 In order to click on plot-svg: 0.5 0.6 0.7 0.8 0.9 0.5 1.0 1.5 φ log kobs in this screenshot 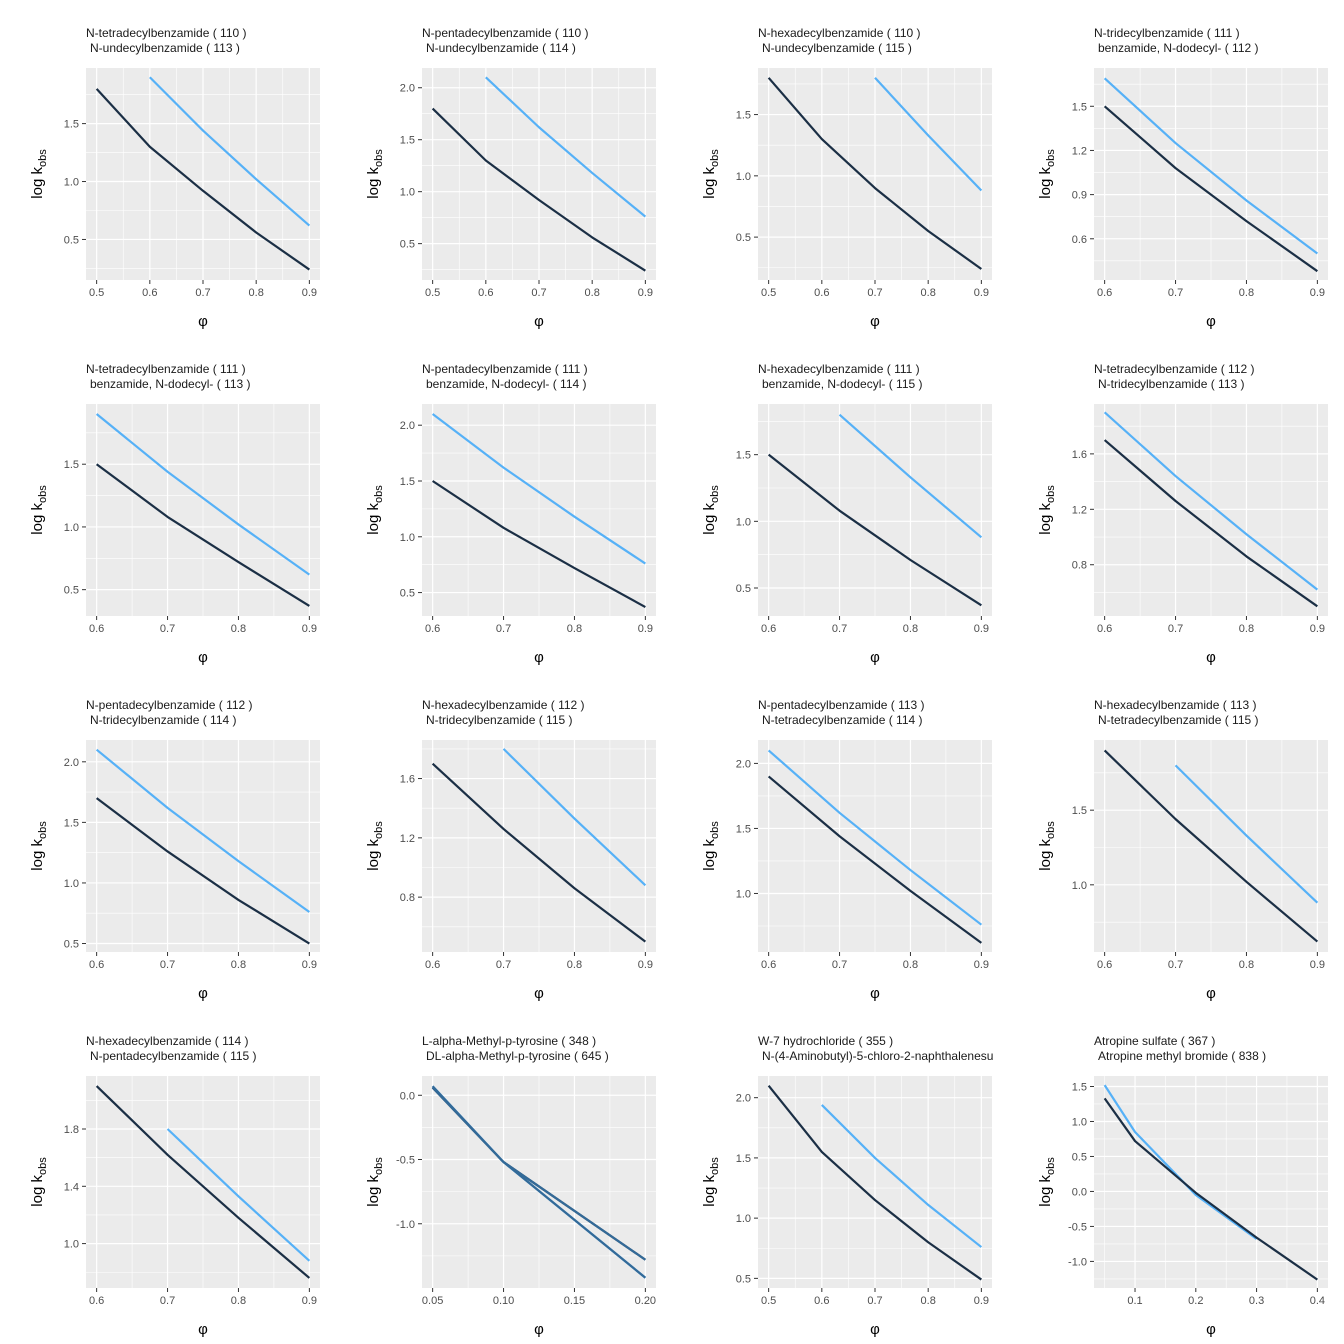, I will do `click(174, 199)`.